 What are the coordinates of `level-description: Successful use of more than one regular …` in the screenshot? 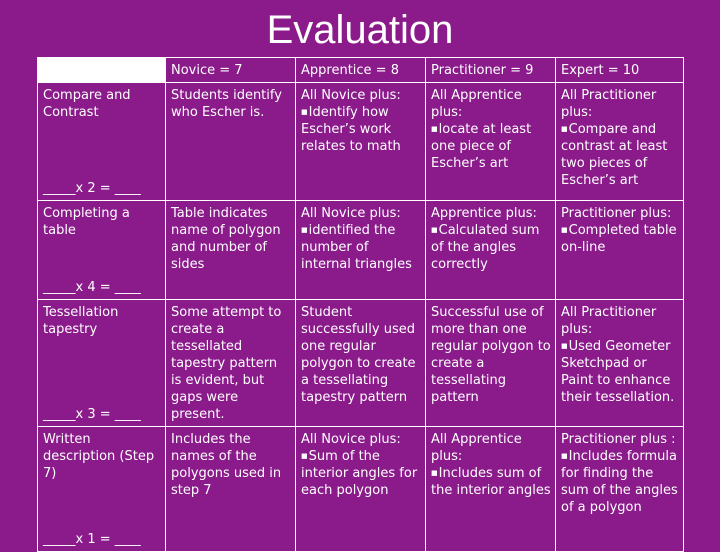 It's located at (491, 355).